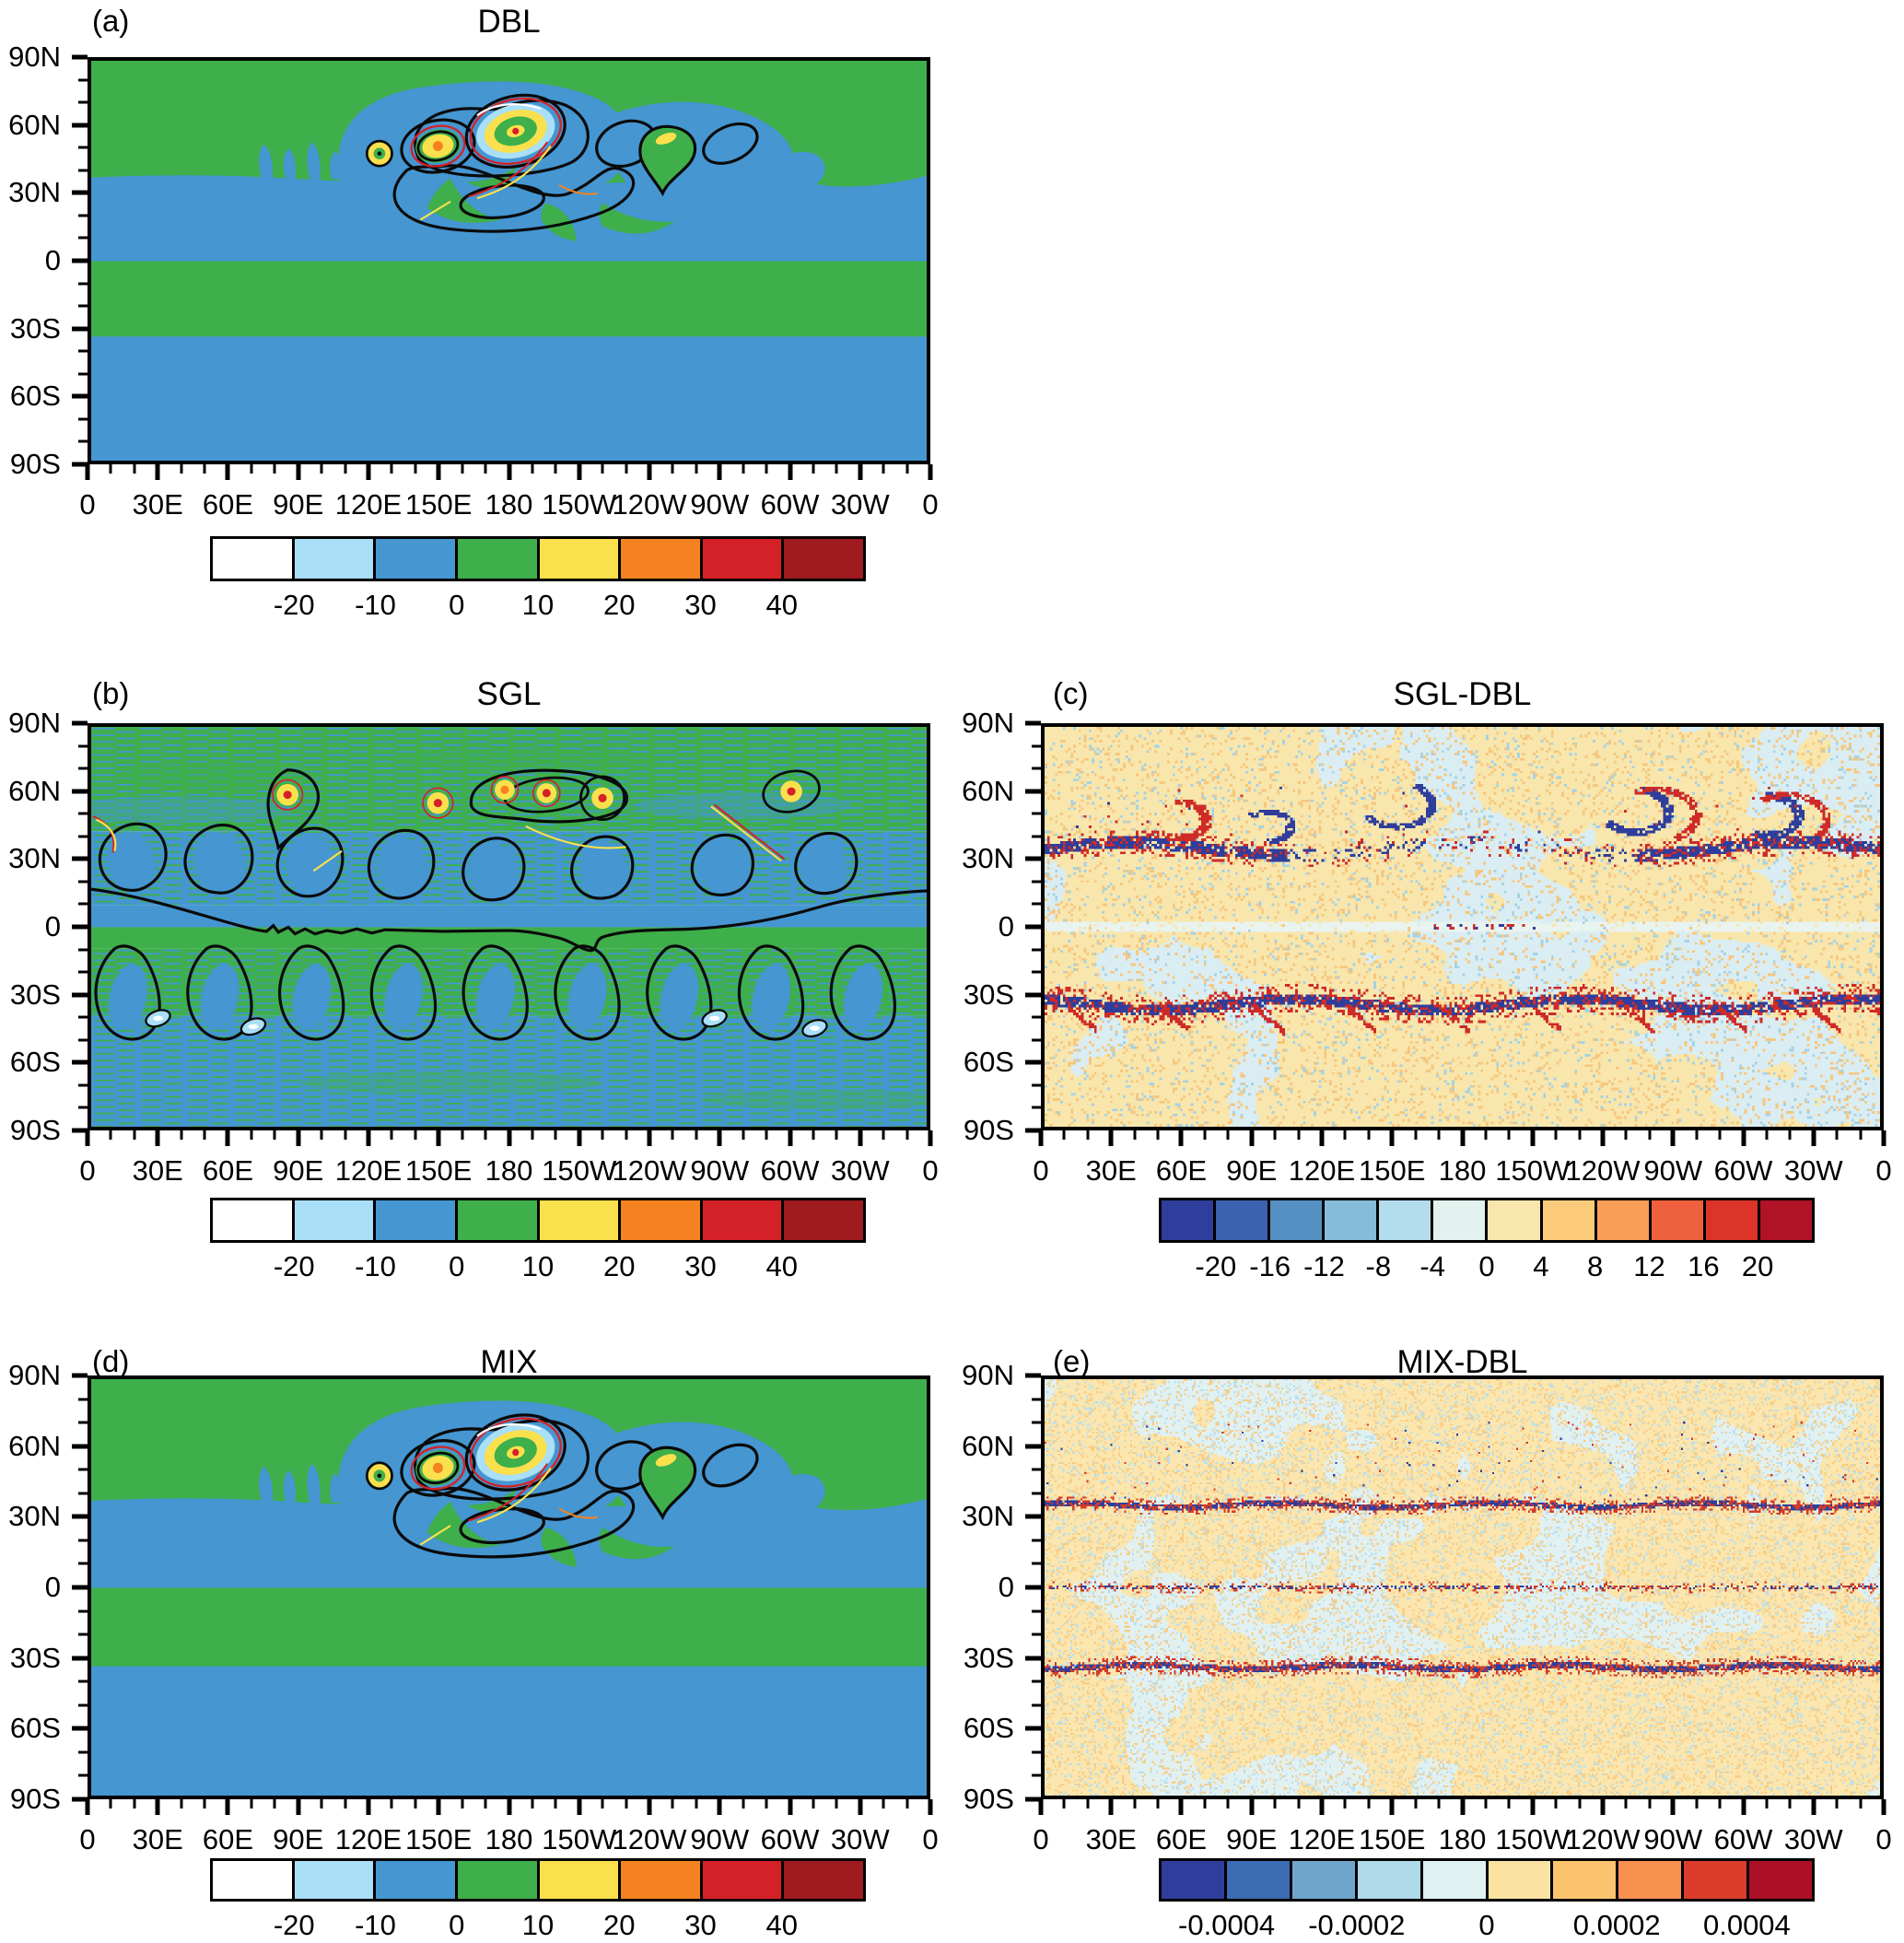  I want to click on map-plot-mix, so click(509, 1587).